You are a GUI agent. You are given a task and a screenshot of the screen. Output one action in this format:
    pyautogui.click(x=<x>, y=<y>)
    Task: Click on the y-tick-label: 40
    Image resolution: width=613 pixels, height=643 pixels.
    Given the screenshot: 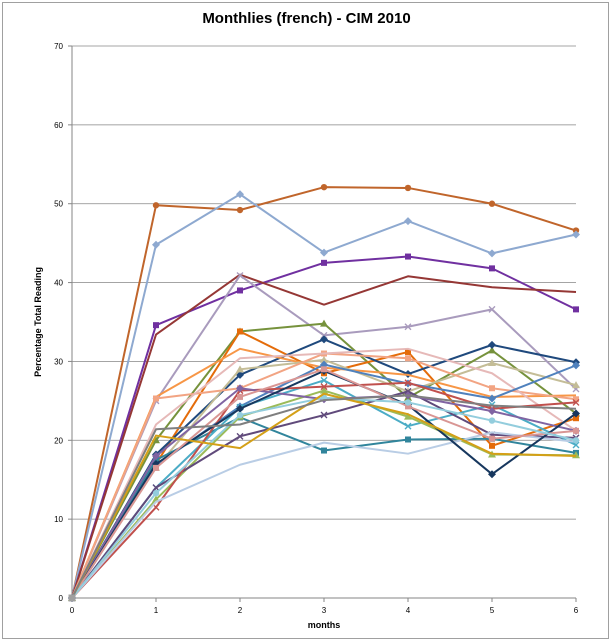 What is the action you would take?
    pyautogui.click(x=58, y=283)
    